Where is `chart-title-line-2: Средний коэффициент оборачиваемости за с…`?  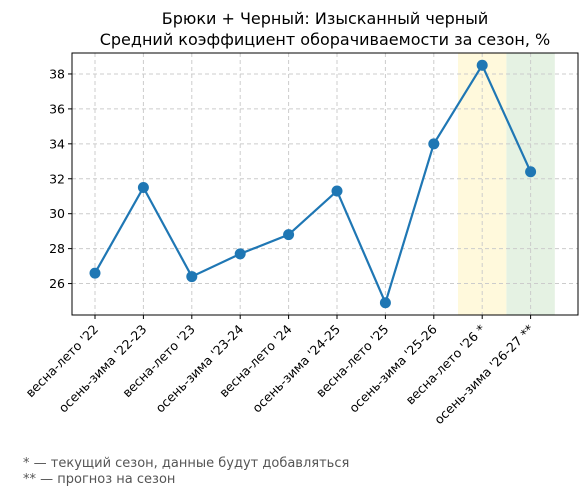
chart-title-line-2: Средний коэффициент оборачиваемости за с… is located at coordinates (325, 39).